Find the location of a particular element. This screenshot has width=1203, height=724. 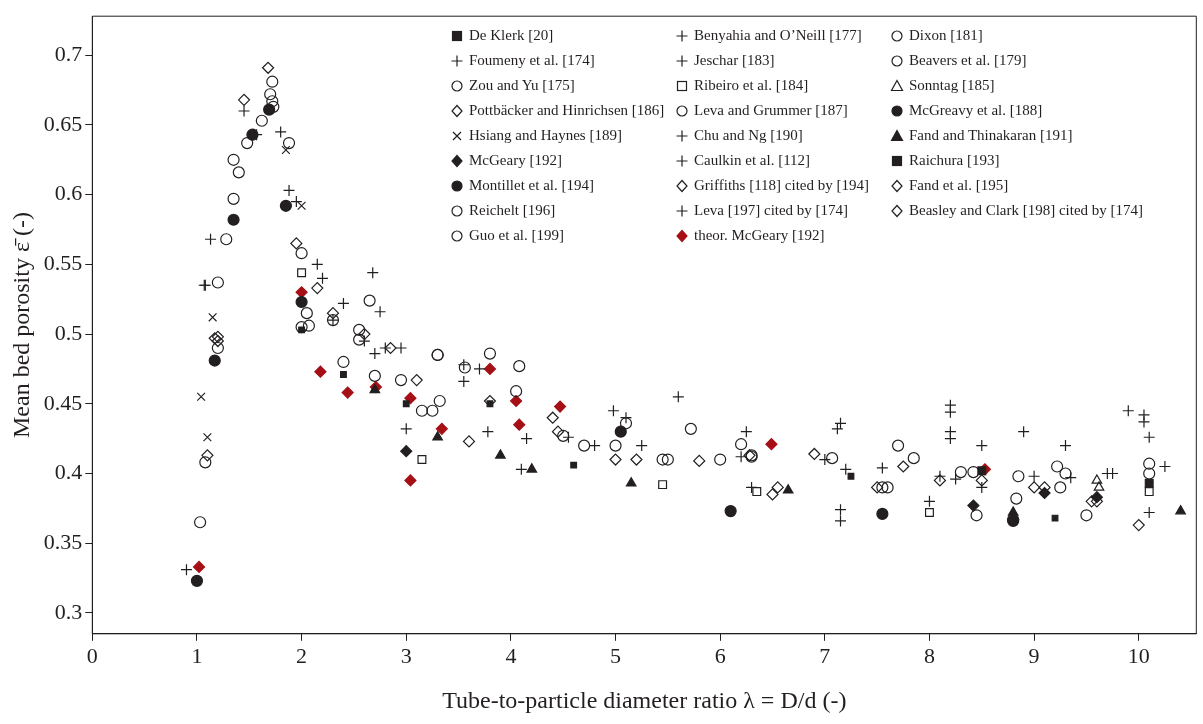

legend-label: Zou and Yu [175] is located at coordinates (522, 85).